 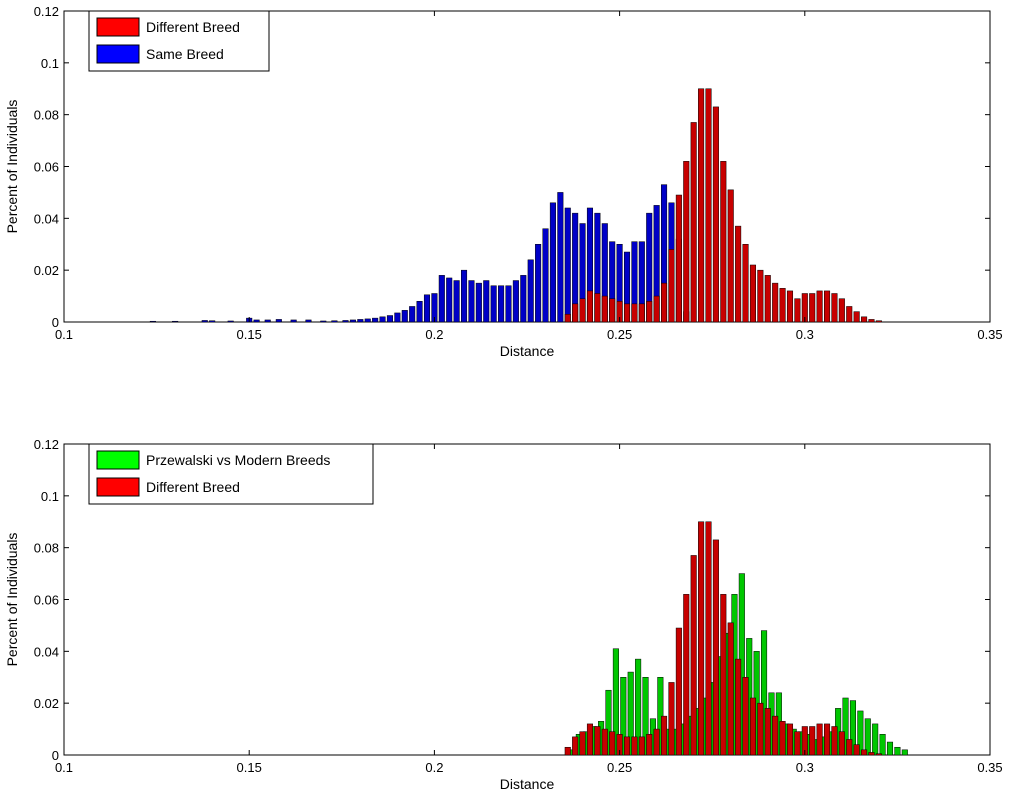 What do you see at coordinates (193, 27) in the screenshot?
I see `legend-label: Different Breed` at bounding box center [193, 27].